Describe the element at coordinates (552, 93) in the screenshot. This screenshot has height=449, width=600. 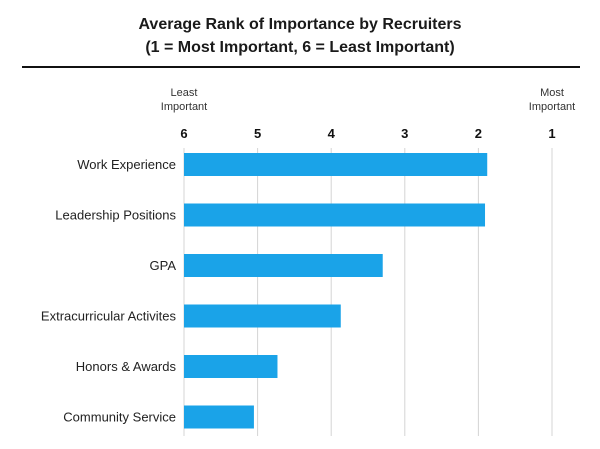
I see `axis-note-most: Most` at that location.